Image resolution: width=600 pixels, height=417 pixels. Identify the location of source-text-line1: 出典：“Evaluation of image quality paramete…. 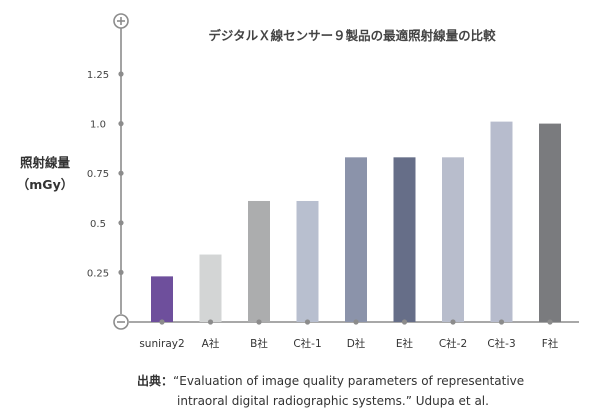
(330, 380).